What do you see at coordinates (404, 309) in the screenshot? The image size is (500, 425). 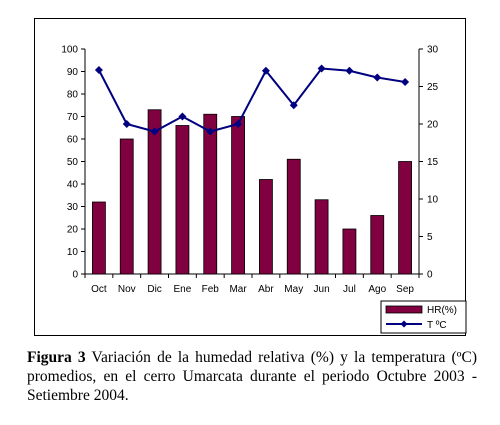 I see `legend-swatch-hr` at bounding box center [404, 309].